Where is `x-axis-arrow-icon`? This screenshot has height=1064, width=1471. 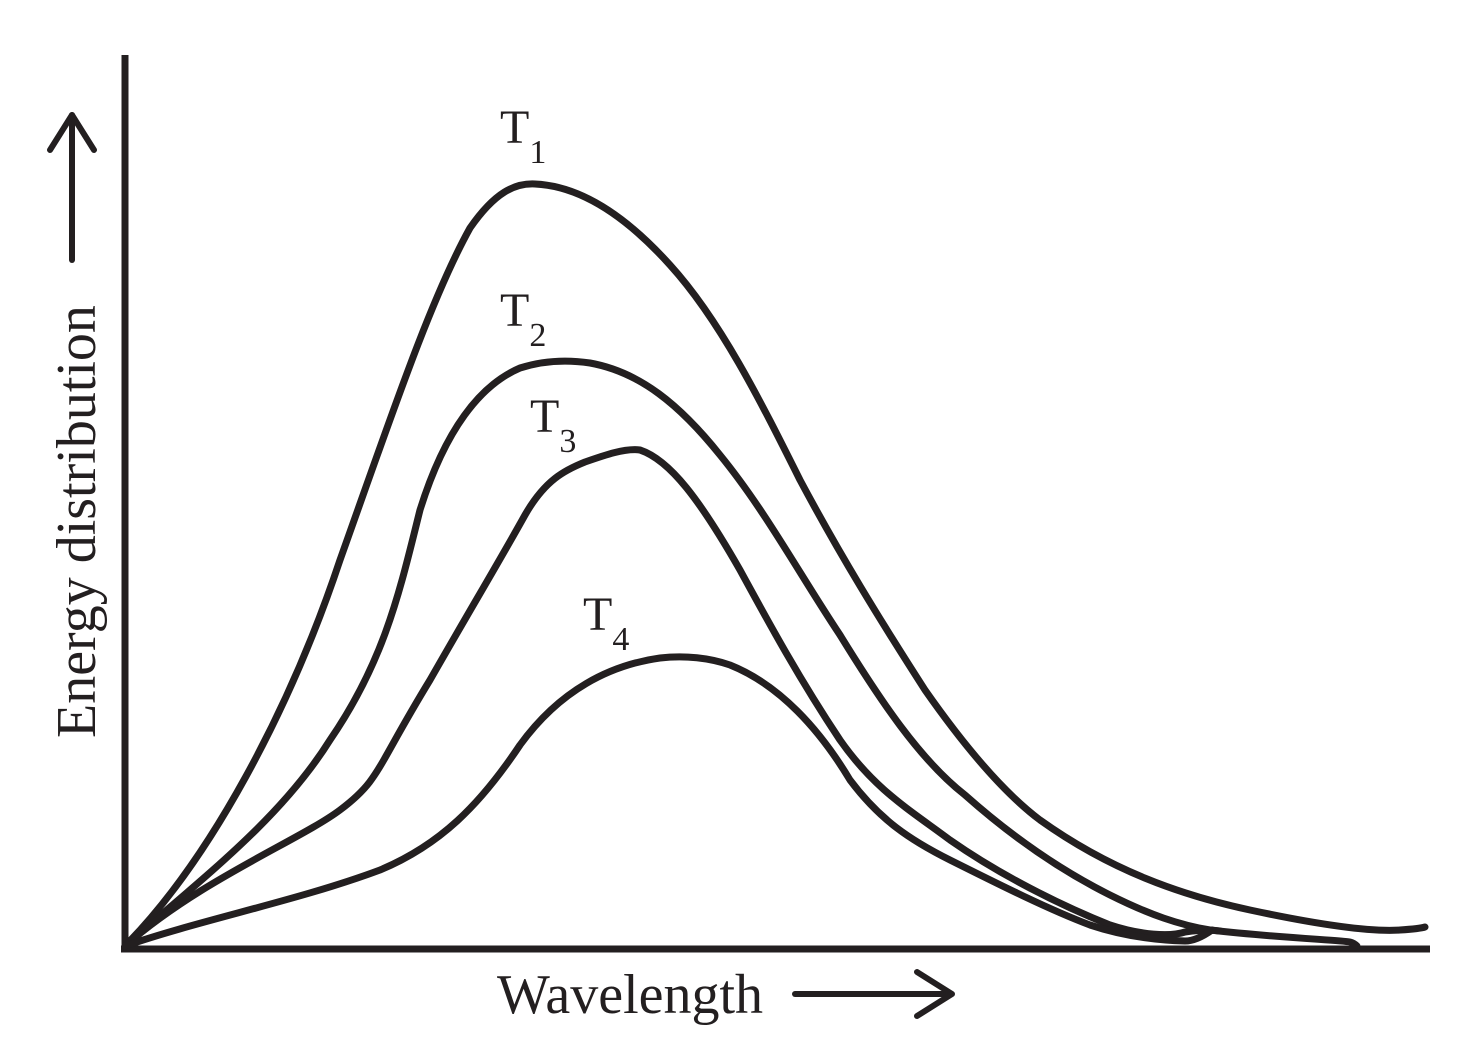 x-axis-arrow-icon is located at coordinates (873, 994).